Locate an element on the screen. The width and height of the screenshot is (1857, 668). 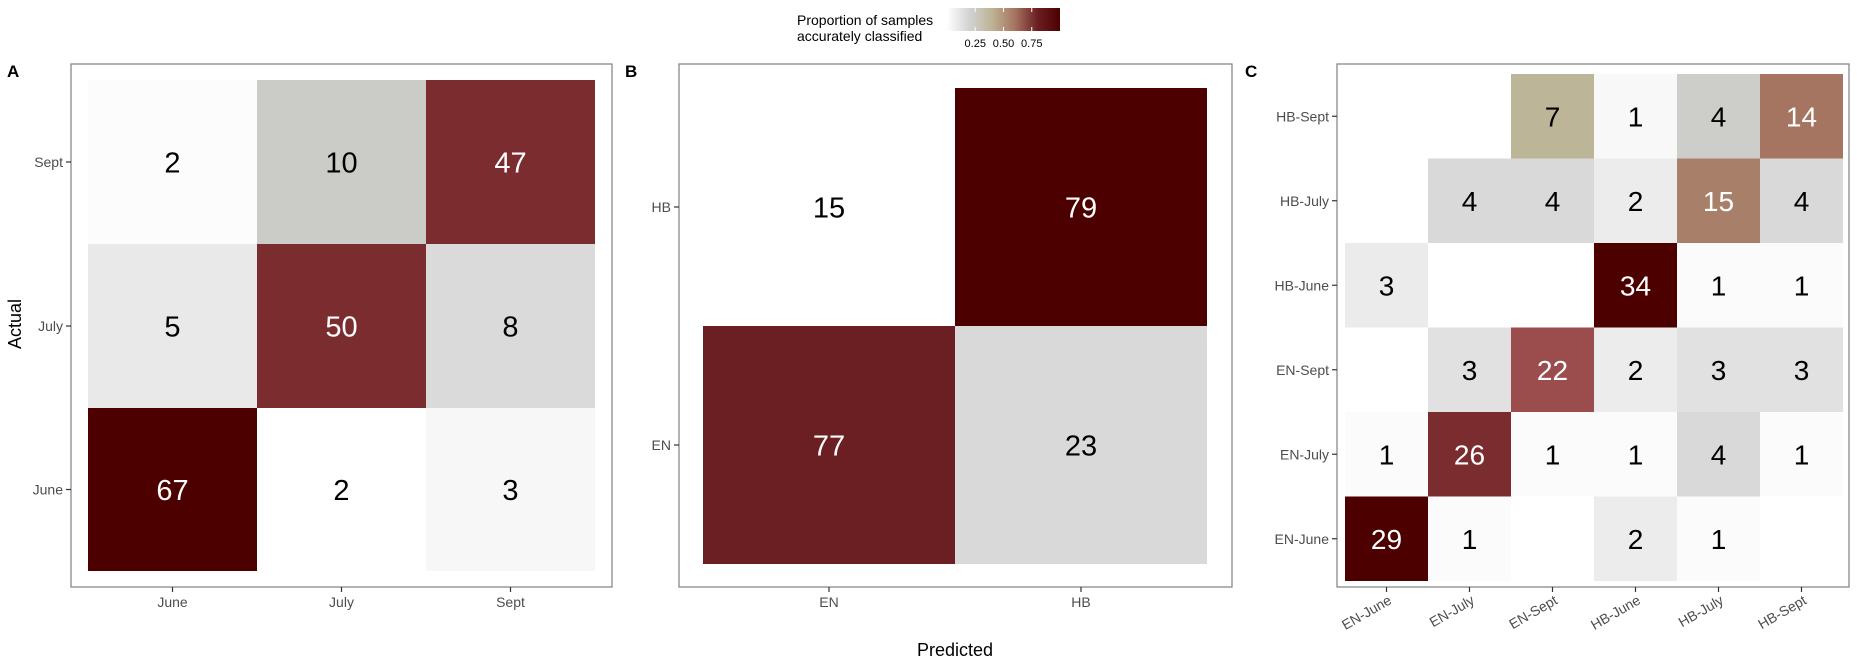
legend-ticks: 0.25 0.50 0.75 is located at coordinates (1003, 29).